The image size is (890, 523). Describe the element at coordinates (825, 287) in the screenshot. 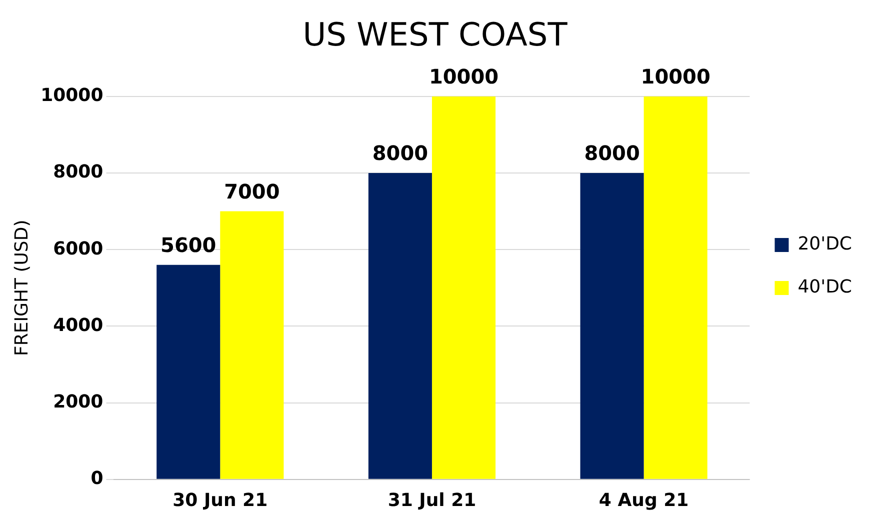

I see `legend-label: 40'DC` at that location.